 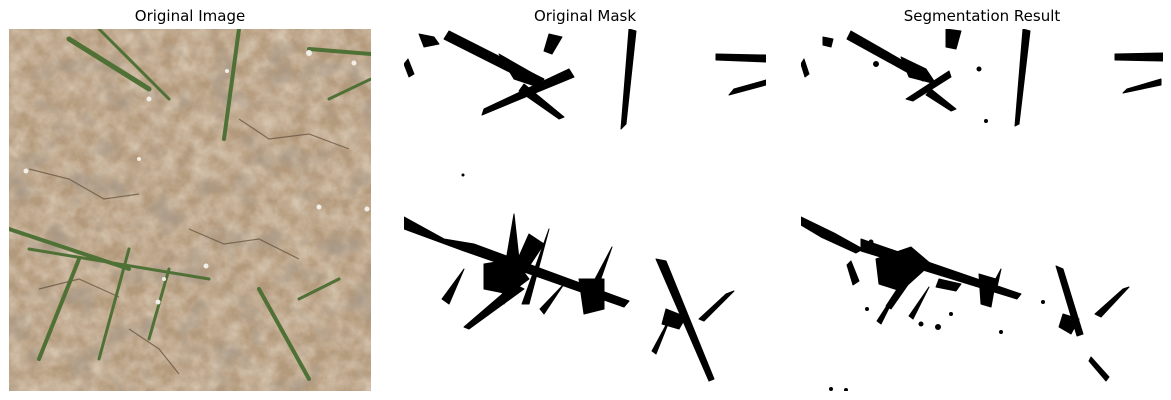 I want to click on original-image-title: Original Image, so click(x=190, y=16).